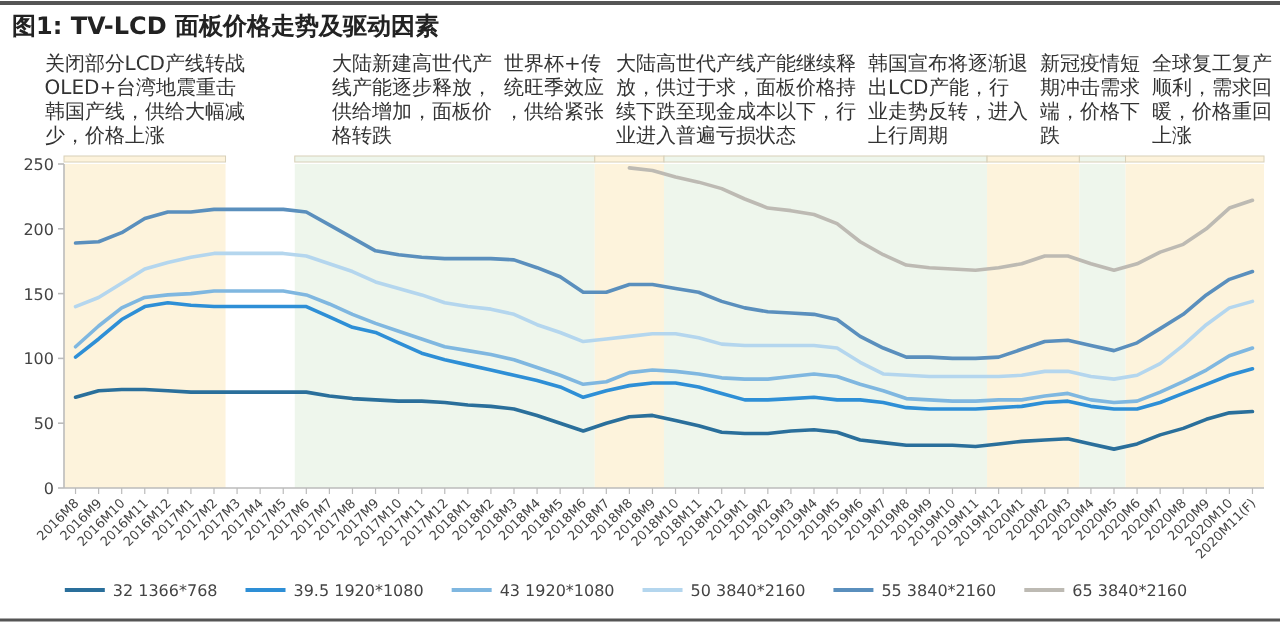 The width and height of the screenshot is (1280, 644). What do you see at coordinates (554, 88) in the screenshot?
I see `band-label: 世界杯+传统旺季效应，供给紧张` at bounding box center [554, 88].